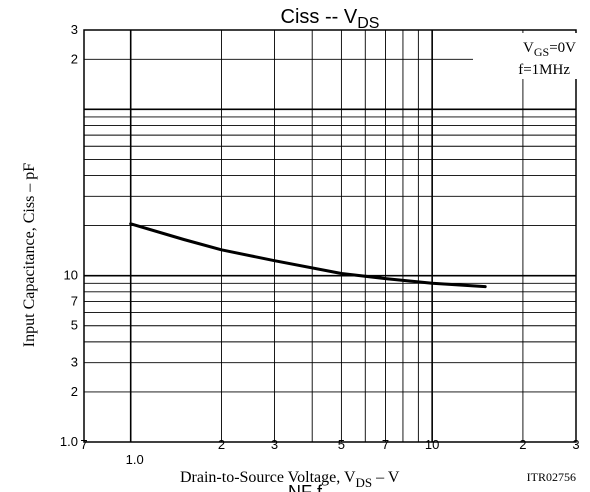 This screenshot has width=590, height=492. What do you see at coordinates (549, 49) in the screenshot?
I see `annotation-vgs: VGS=0V` at bounding box center [549, 49].